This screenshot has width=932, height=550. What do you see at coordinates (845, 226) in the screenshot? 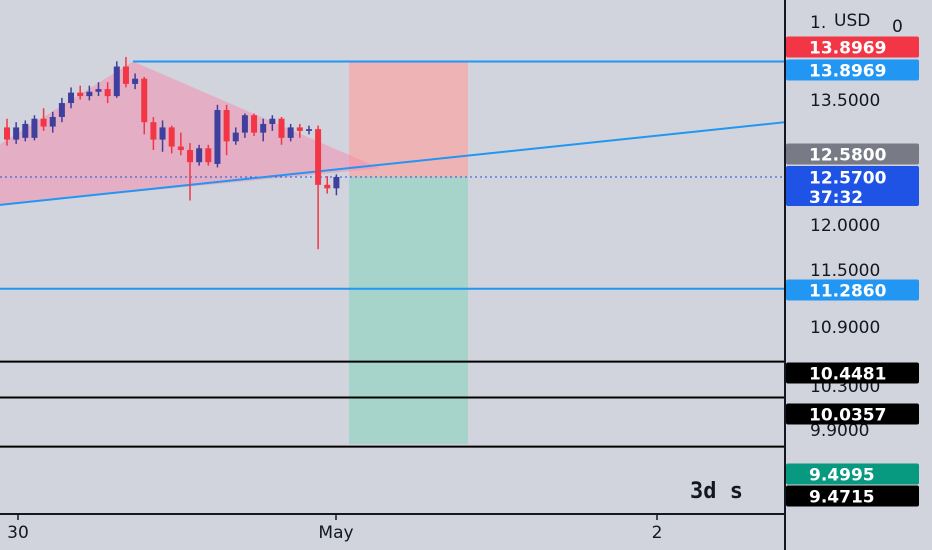
I see `y-tick-label-1: 12.0000` at bounding box center [845, 226].